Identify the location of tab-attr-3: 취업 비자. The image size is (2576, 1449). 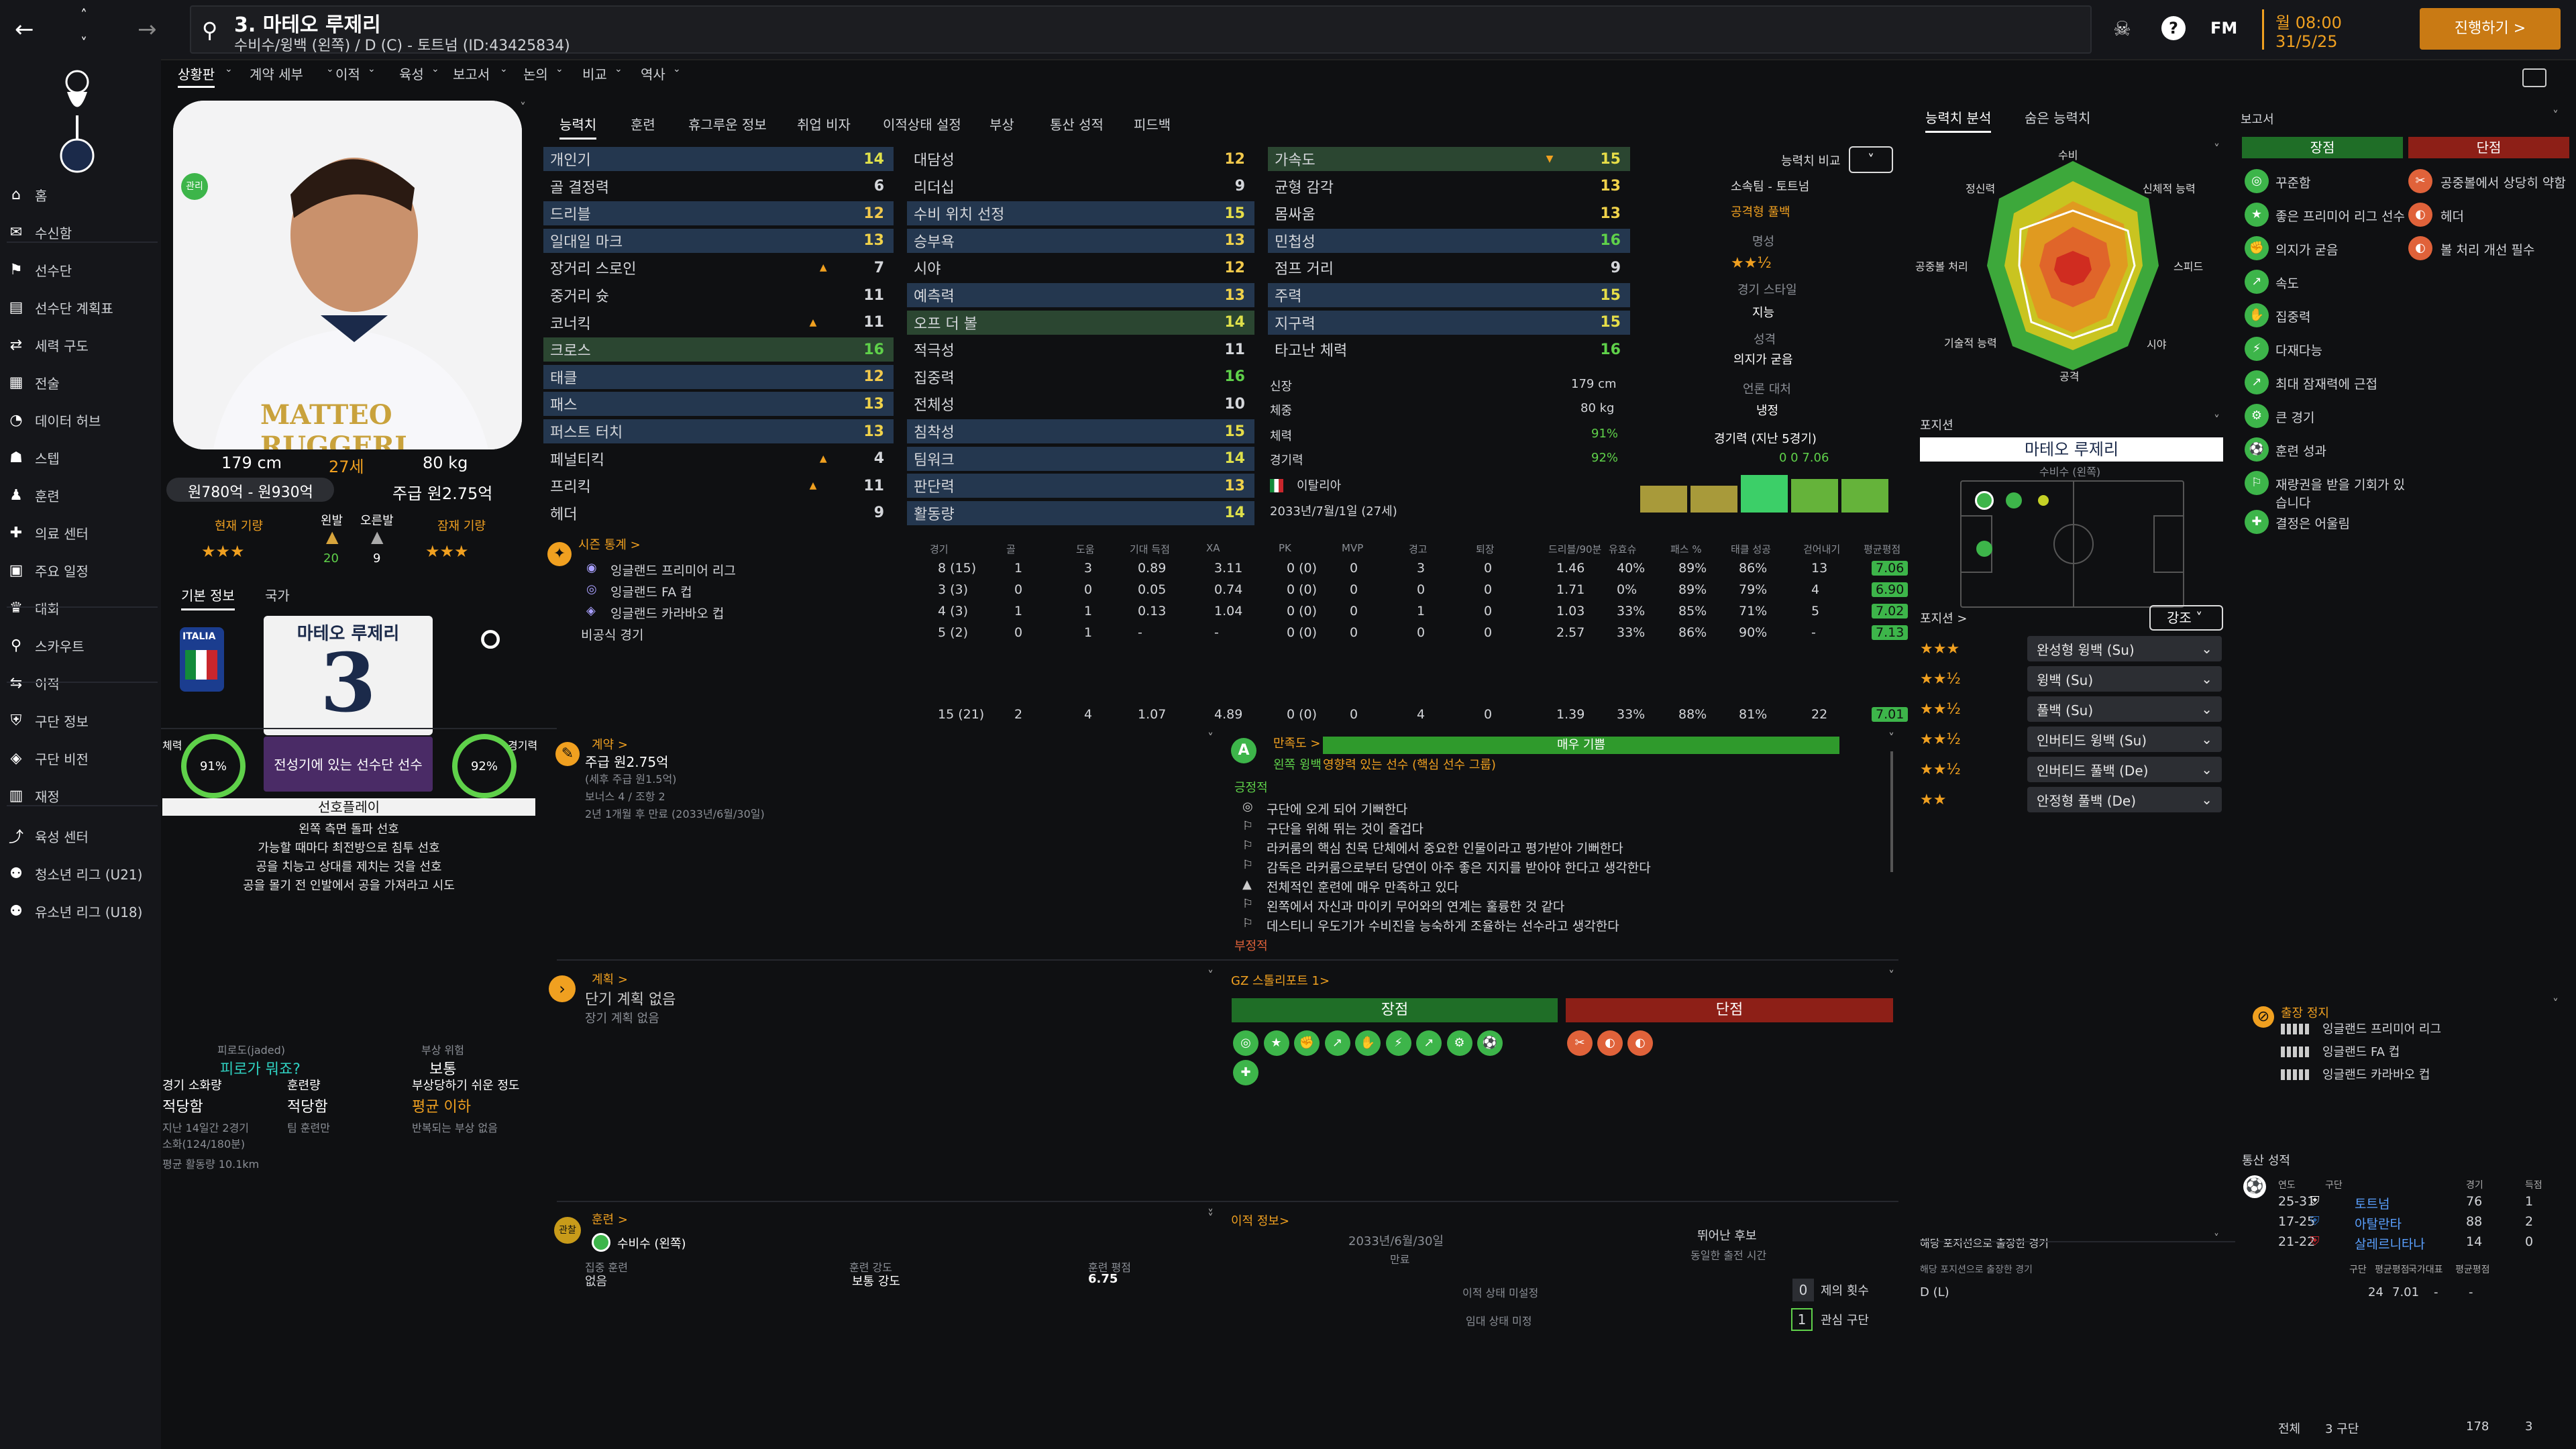
(824, 125).